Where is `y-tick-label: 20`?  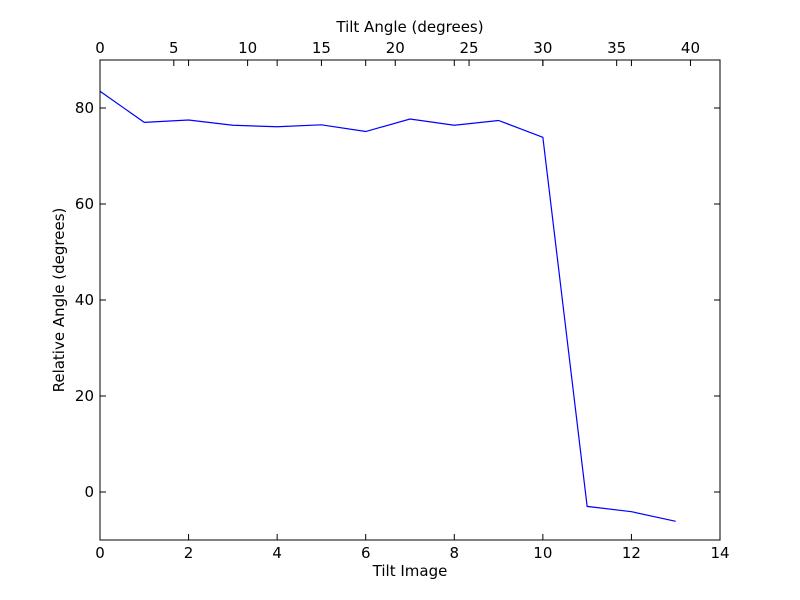
y-tick-label: 20 is located at coordinates (84, 396).